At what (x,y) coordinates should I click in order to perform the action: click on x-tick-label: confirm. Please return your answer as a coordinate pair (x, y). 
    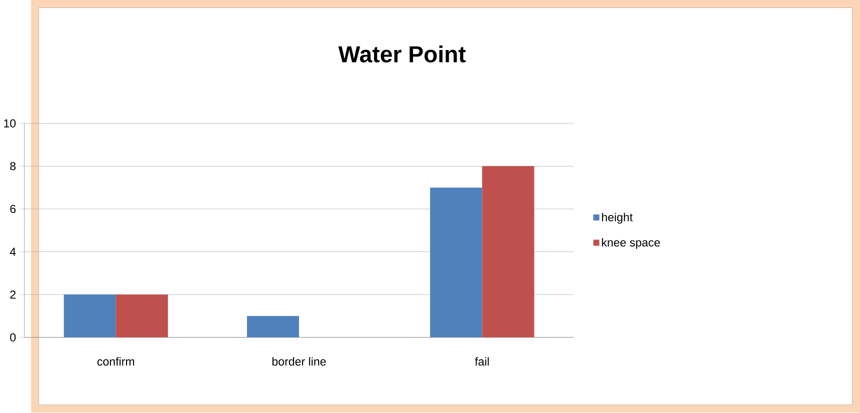
    Looking at the image, I should click on (115, 361).